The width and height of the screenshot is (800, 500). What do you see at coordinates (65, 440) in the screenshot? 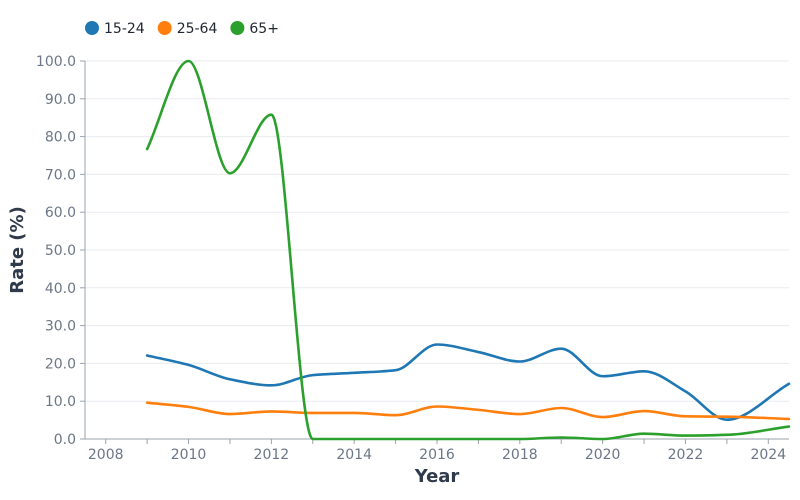
I see `y-tick-label: 0.0` at bounding box center [65, 440].